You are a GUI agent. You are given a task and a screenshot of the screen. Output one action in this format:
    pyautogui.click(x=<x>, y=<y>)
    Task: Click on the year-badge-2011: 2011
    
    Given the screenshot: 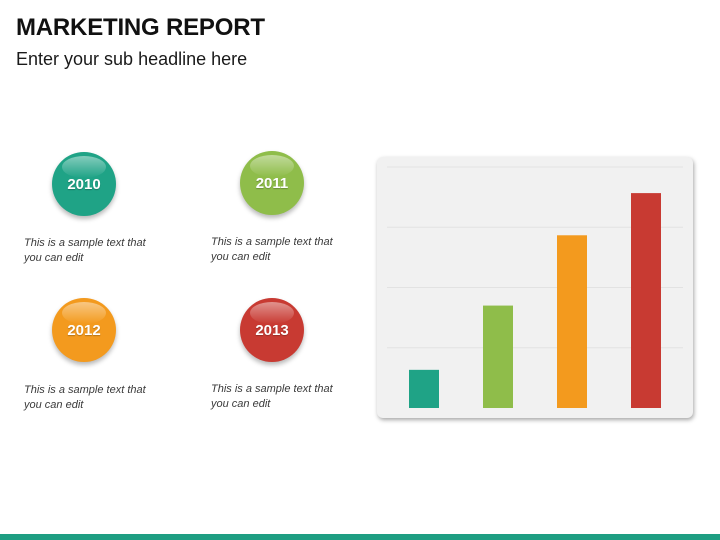 What is the action you would take?
    pyautogui.click(x=272, y=183)
    